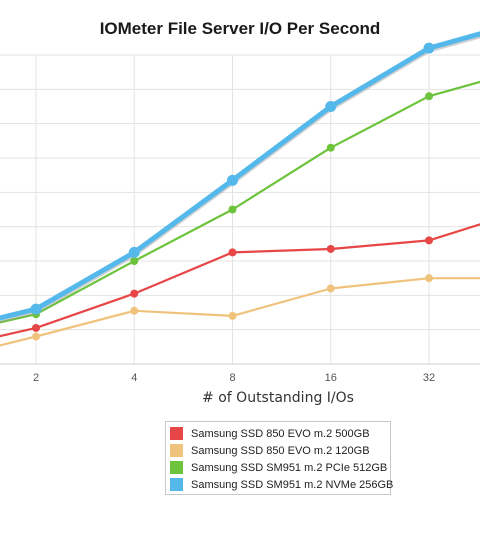 The height and width of the screenshot is (534, 480). Describe the element at coordinates (240, 28) in the screenshot. I see `chart-title: IOMeter File Server I/O Per Second` at that location.